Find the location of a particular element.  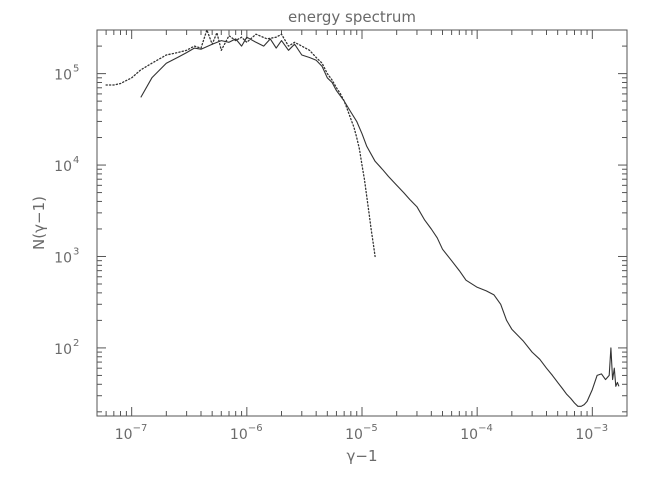

x-tick-label-exponent: −6 is located at coordinates (255, 428).